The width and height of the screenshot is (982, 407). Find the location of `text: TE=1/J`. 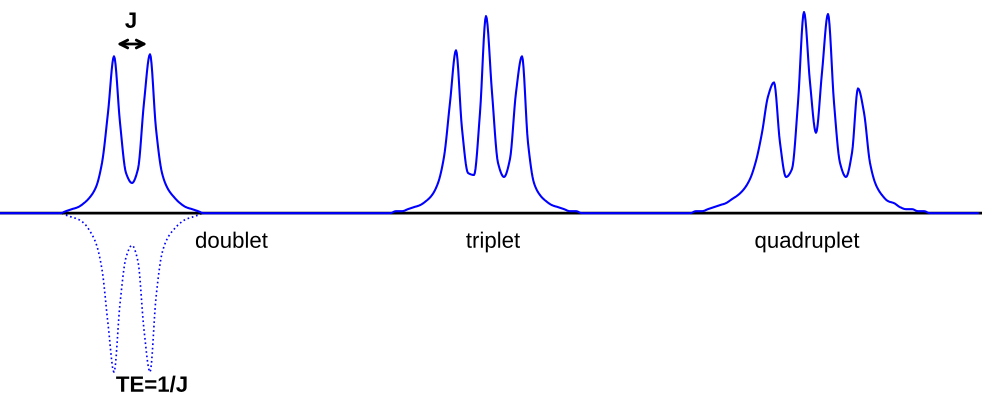

text: TE=1/J is located at coordinates (151, 384).